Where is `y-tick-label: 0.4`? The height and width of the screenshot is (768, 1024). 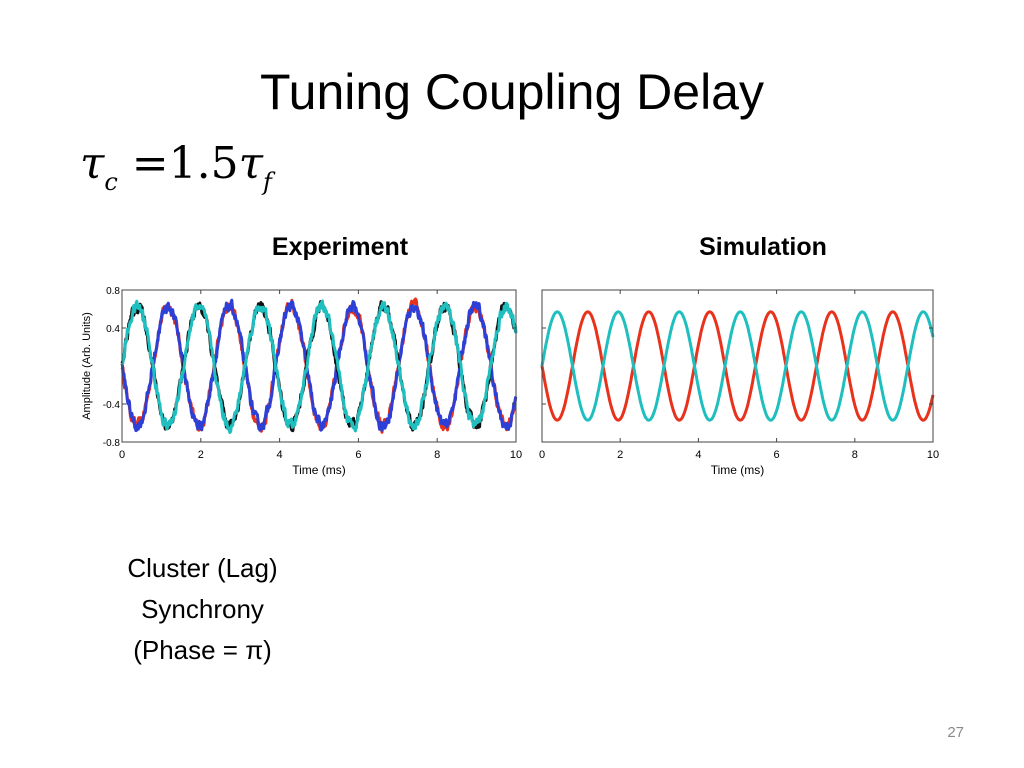 y-tick-label: 0.4 is located at coordinates (113, 329).